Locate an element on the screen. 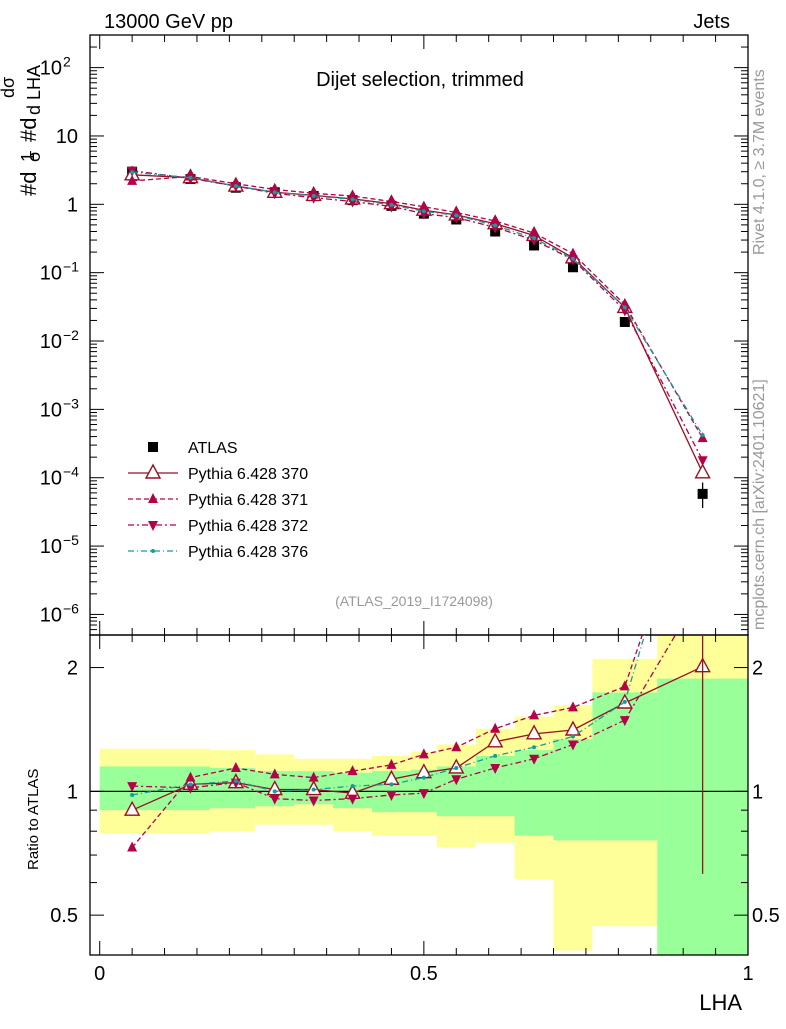 This screenshot has height=1029, width=786. y-tick-label: 1 is located at coordinates (72, 205).